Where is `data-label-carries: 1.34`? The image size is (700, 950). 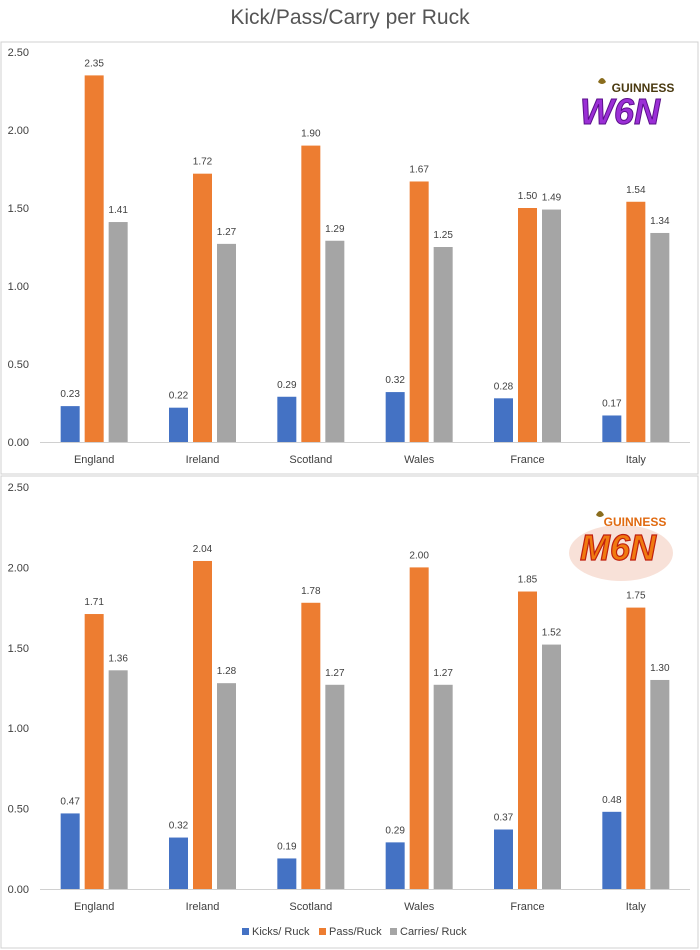 data-label-carries: 1.34 is located at coordinates (660, 221).